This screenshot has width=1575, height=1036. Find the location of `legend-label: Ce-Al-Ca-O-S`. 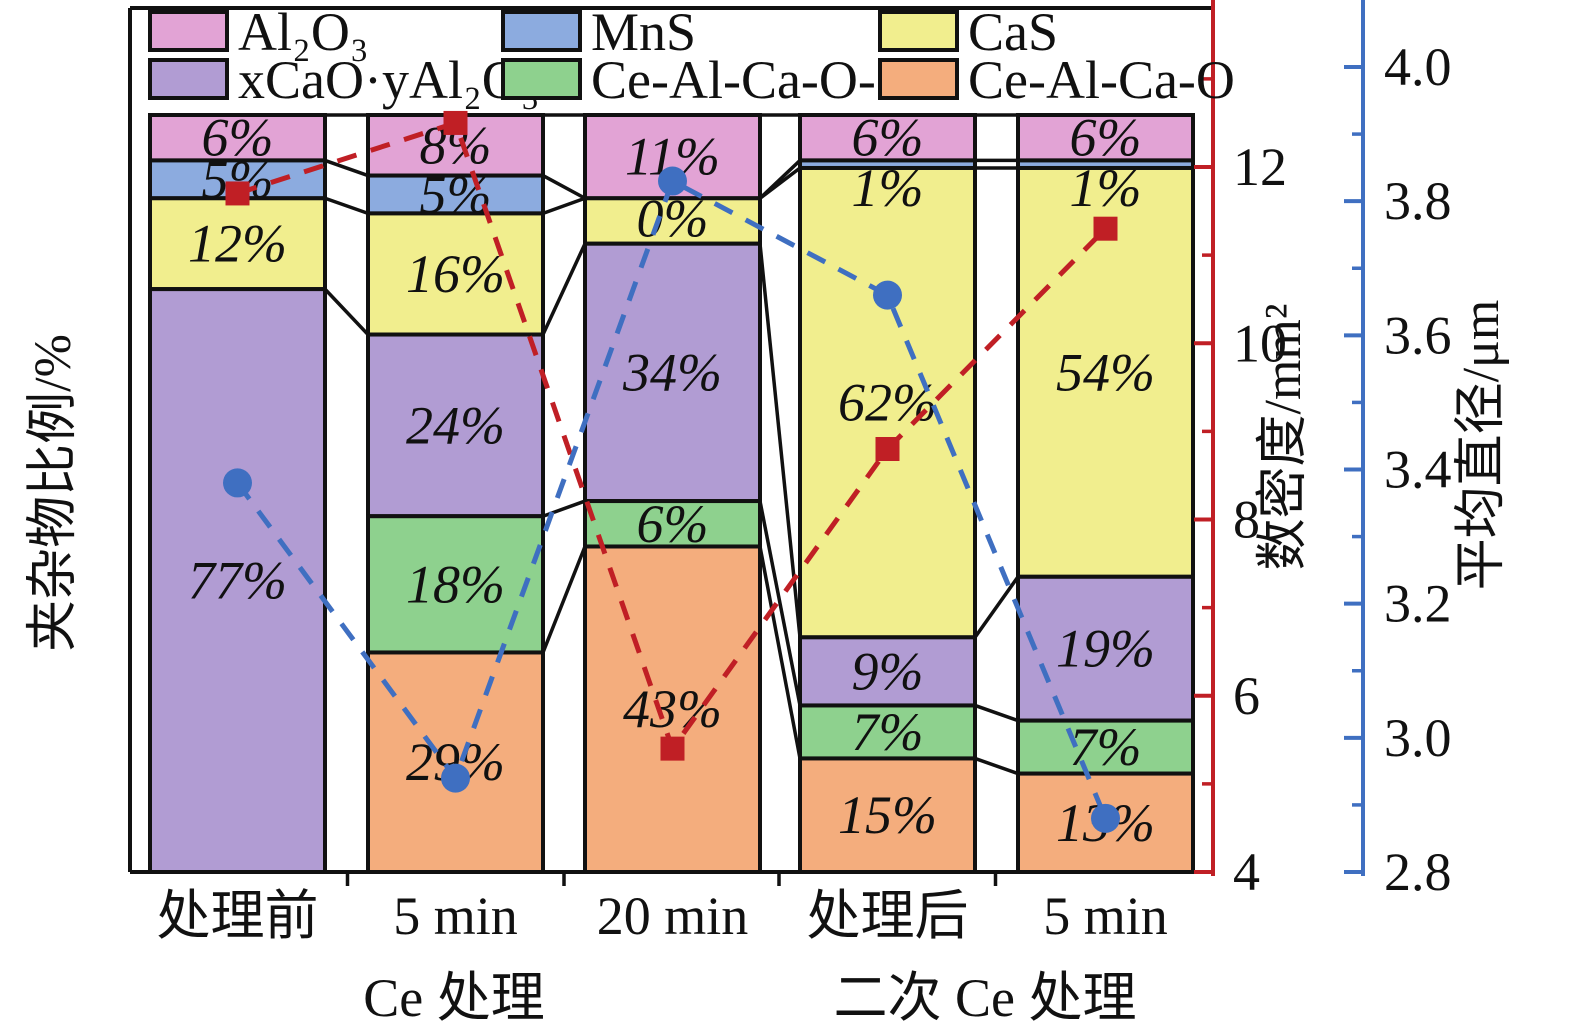

legend-label: Ce-Al-Ca-O-S is located at coordinates (748, 80).